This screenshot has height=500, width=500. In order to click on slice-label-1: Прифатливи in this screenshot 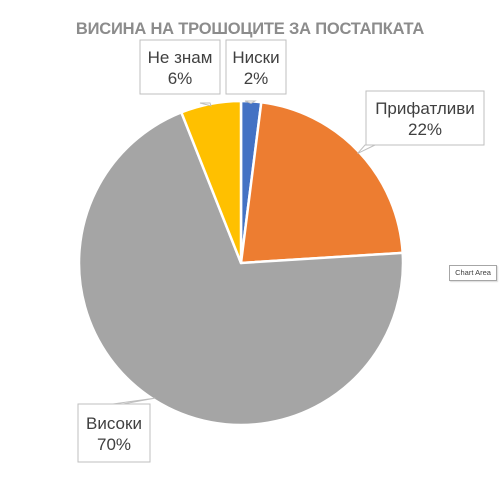, I will do `click(425, 108)`.